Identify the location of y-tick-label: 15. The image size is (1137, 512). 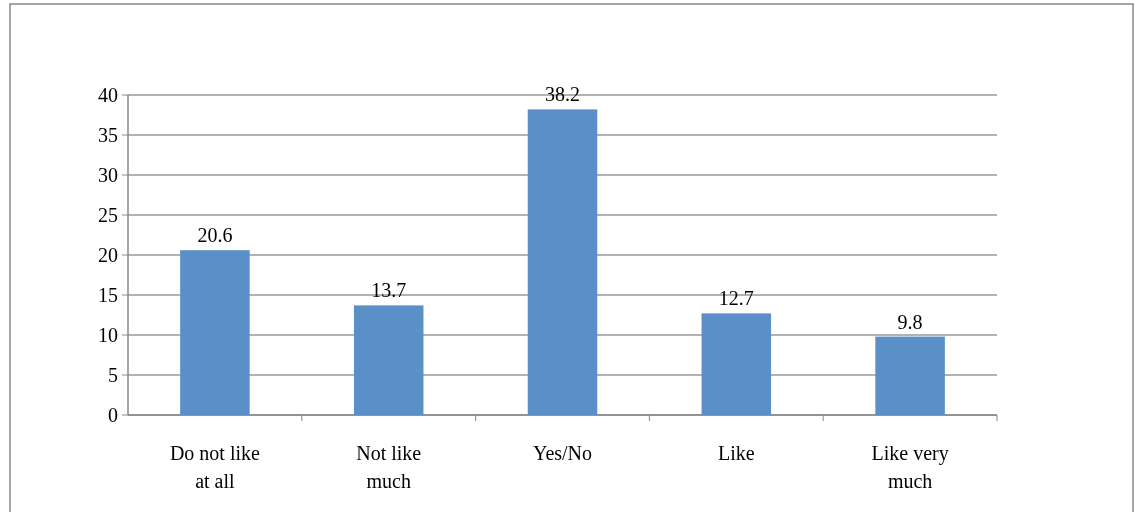
(108, 295).